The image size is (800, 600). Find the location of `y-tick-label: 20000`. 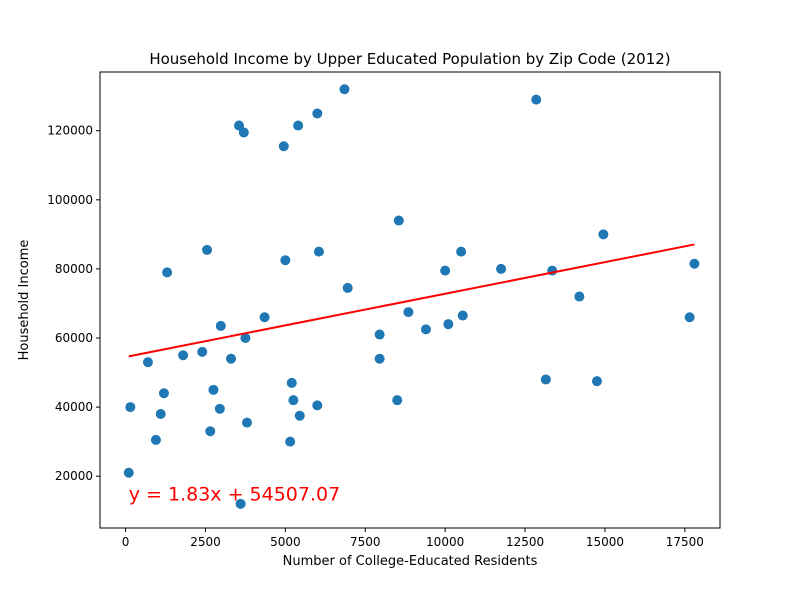

y-tick-label: 20000 is located at coordinates (74, 476).